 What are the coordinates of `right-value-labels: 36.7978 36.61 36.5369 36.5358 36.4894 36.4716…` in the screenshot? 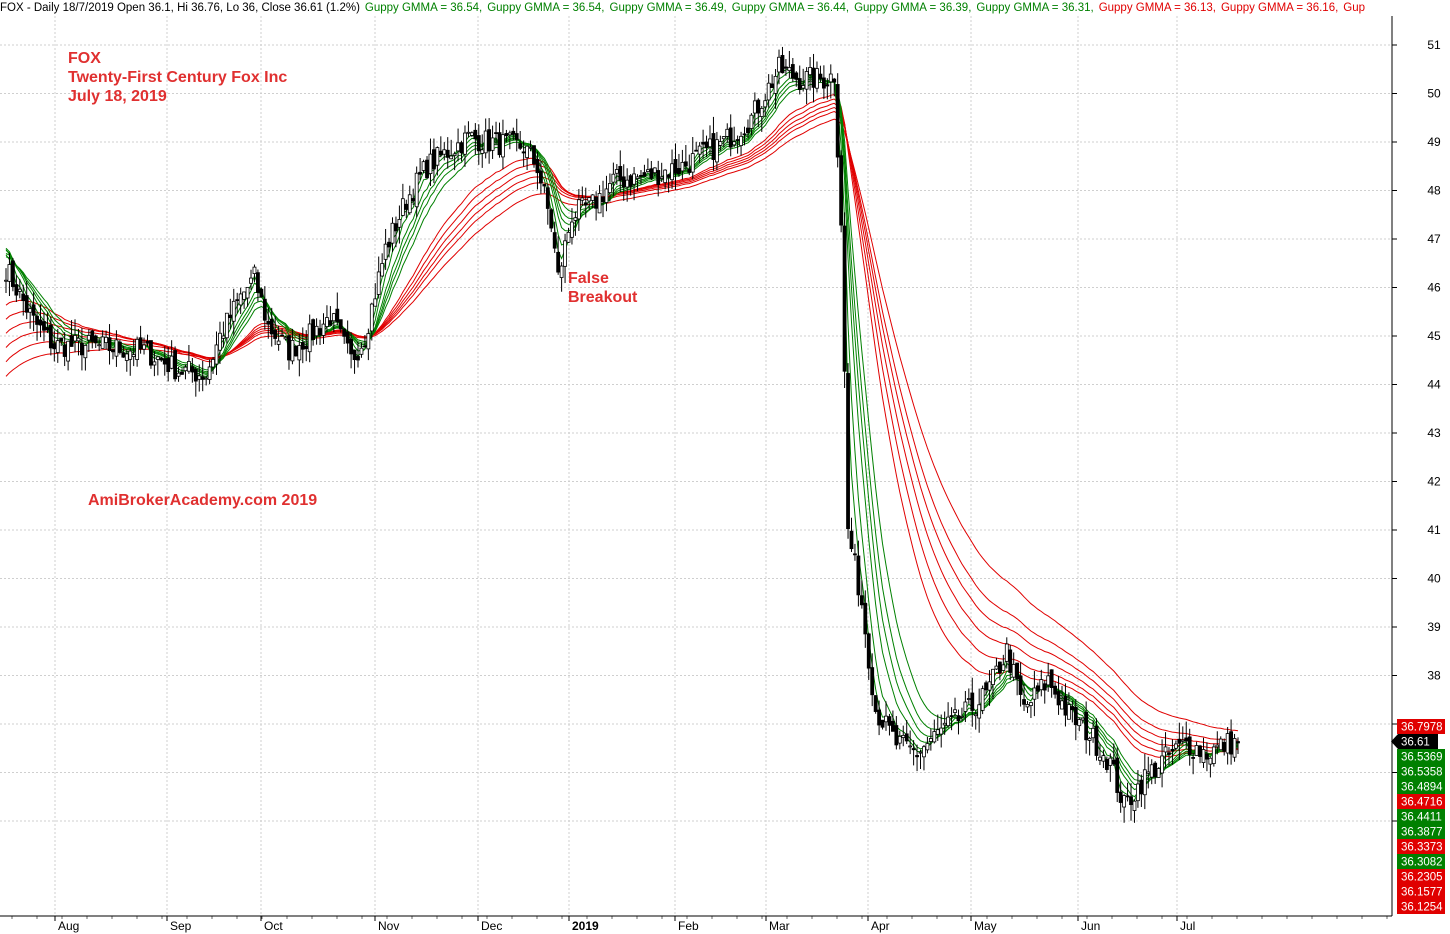 It's located at (1418, 816).